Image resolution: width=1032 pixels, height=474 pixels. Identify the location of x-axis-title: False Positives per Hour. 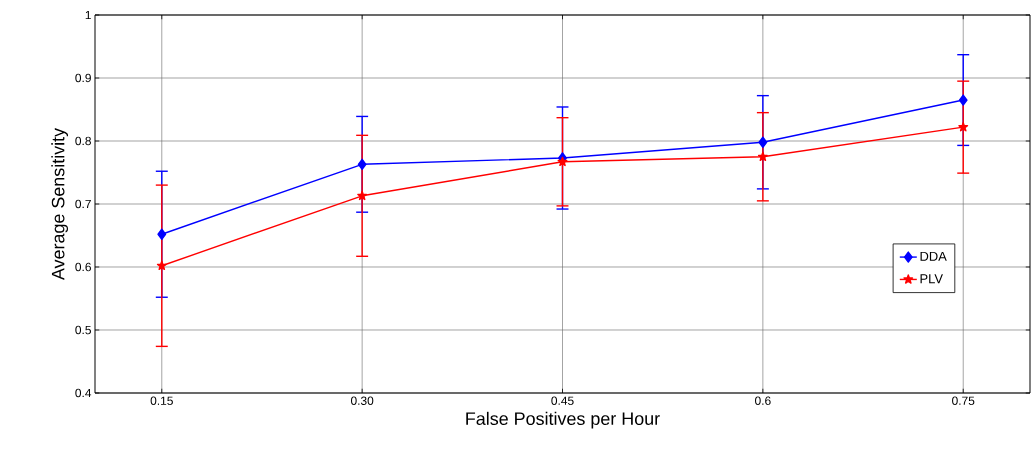
(563, 420).